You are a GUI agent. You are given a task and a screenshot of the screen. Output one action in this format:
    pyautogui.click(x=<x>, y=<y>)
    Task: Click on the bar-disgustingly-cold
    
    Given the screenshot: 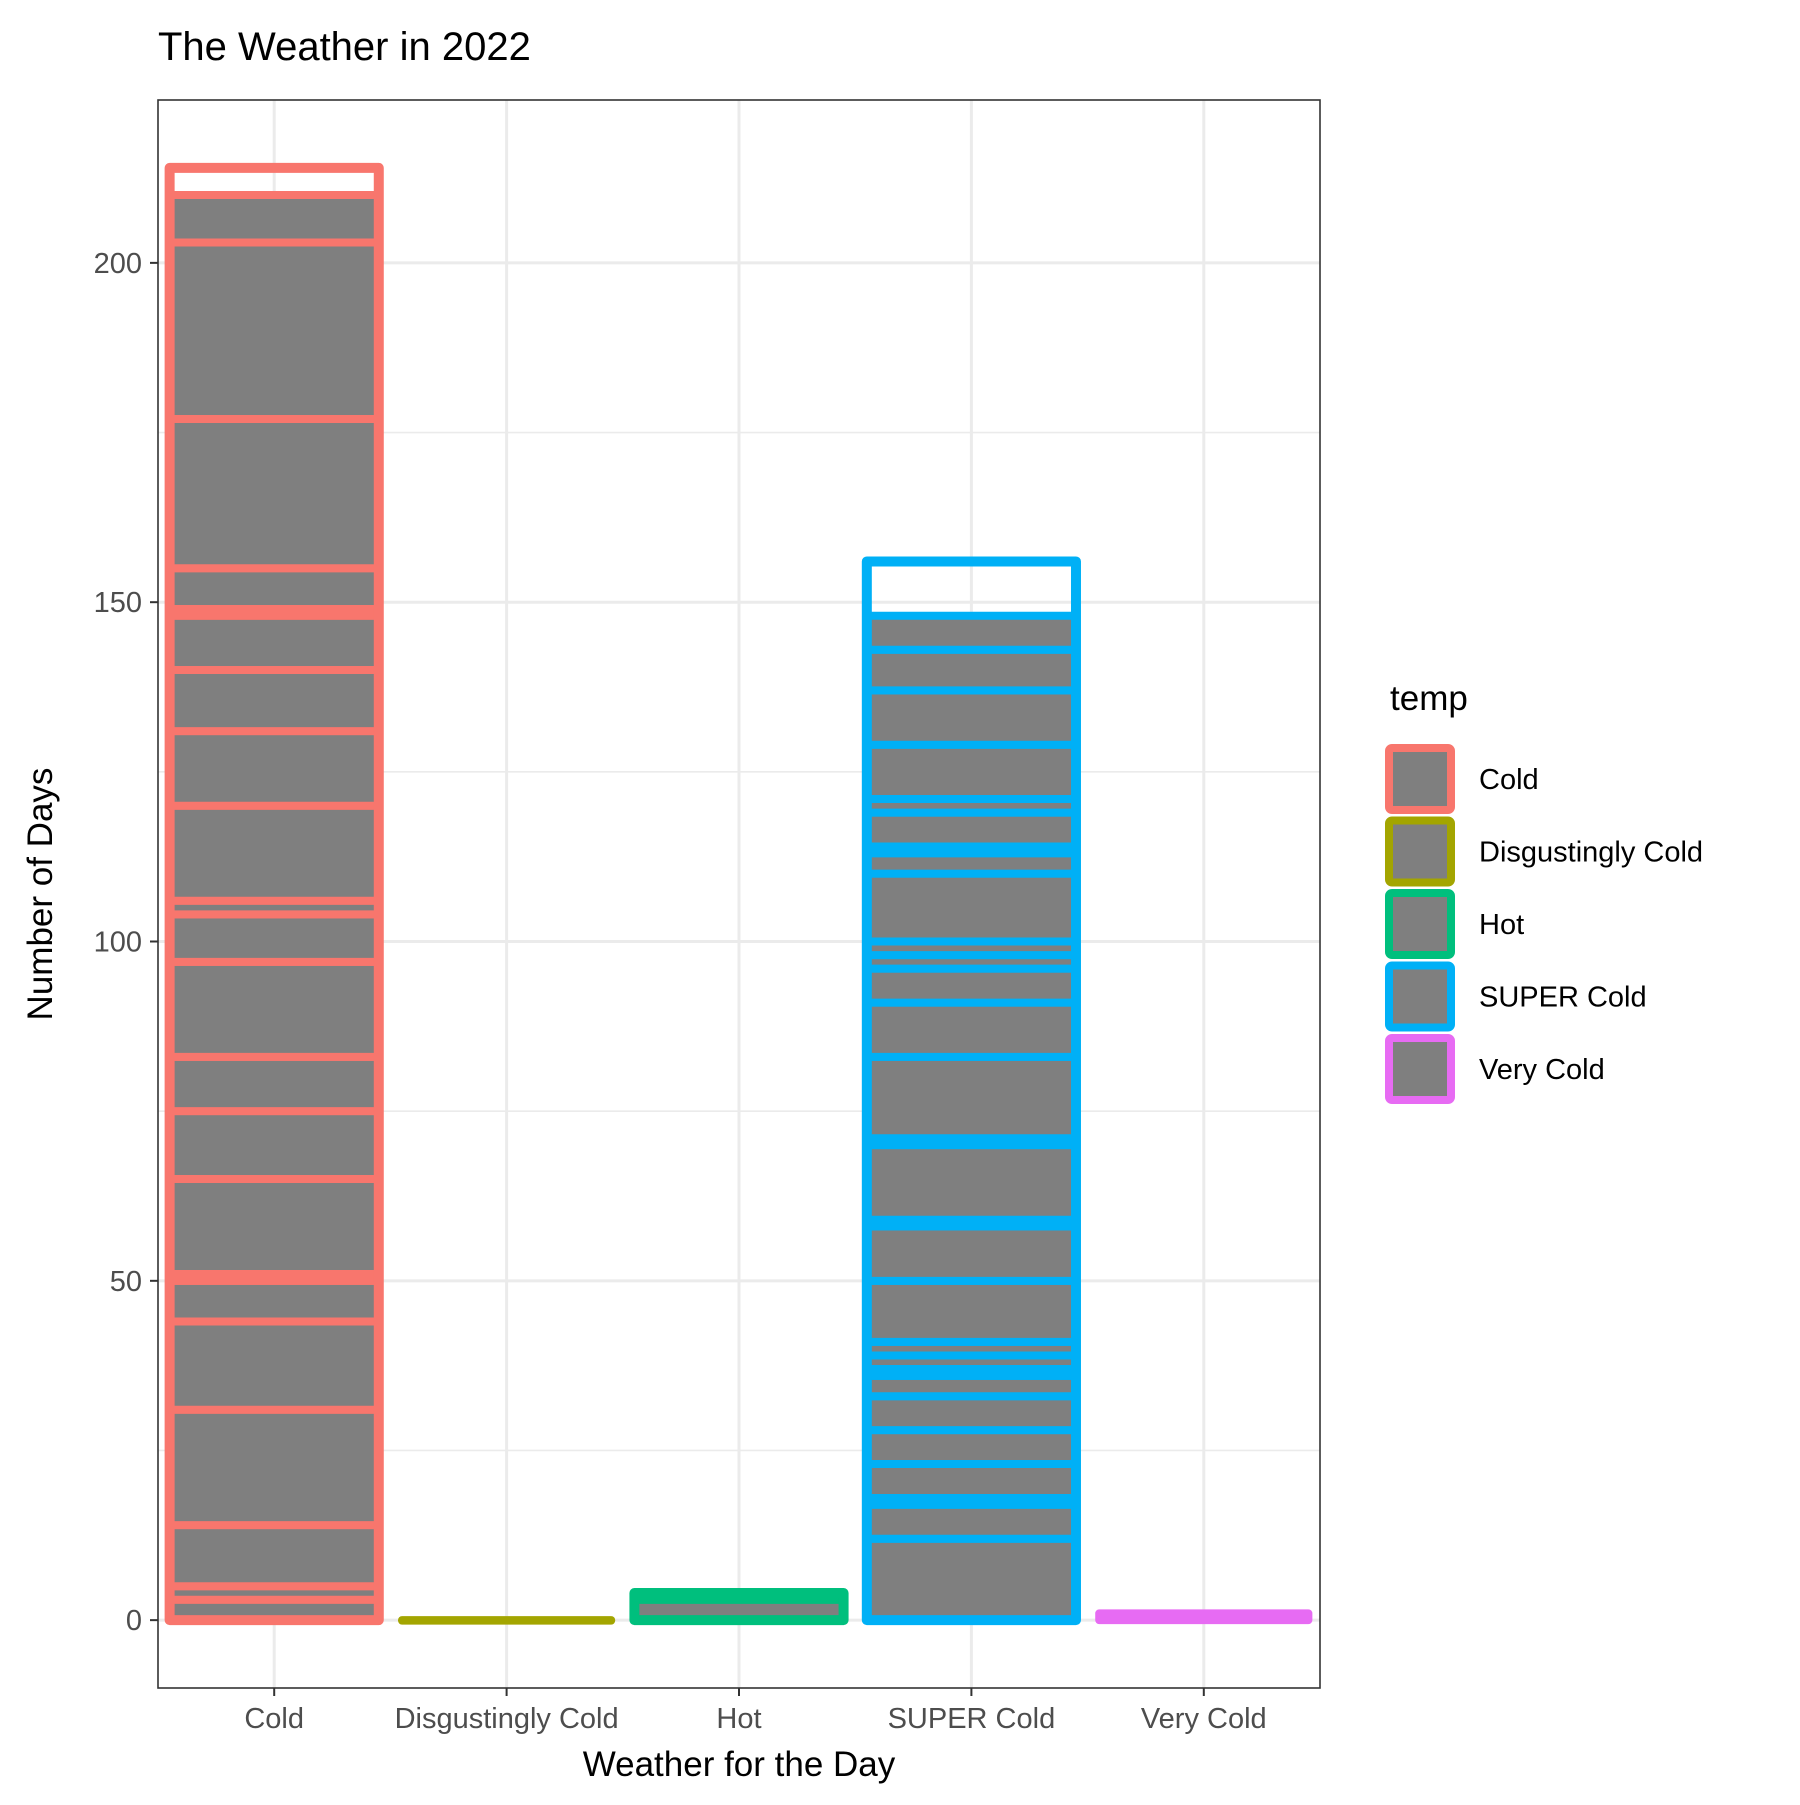 What is the action you would take?
    pyautogui.click(x=507, y=1620)
    